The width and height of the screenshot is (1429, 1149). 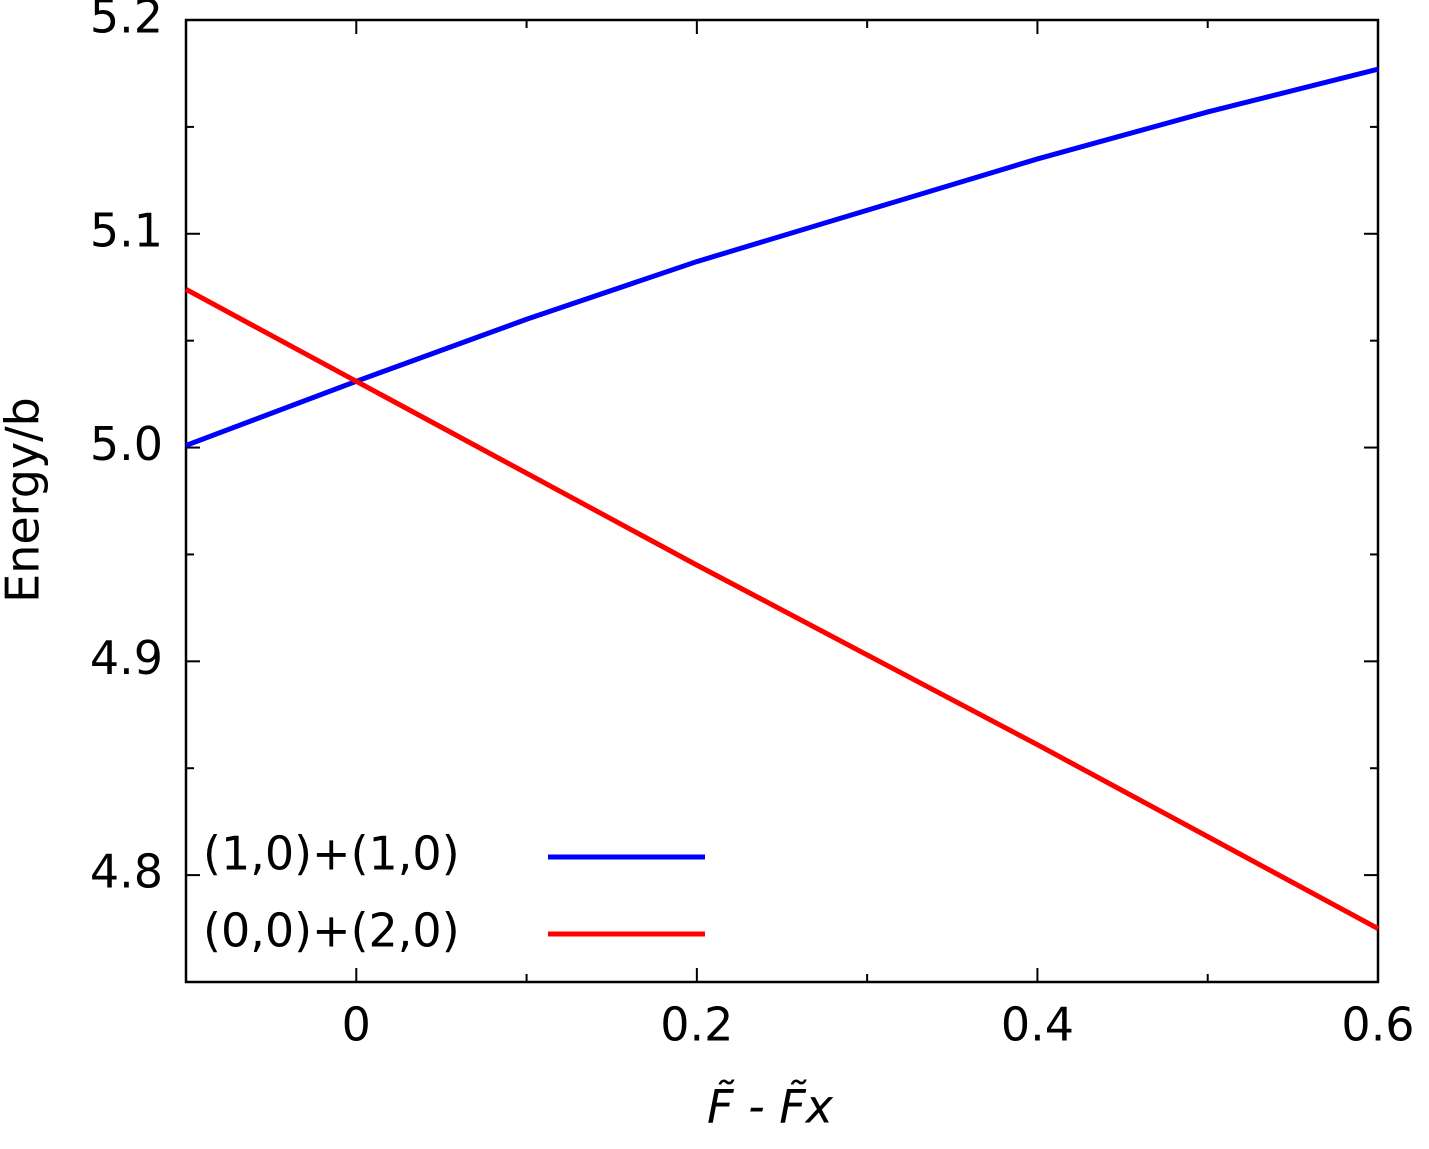 What do you see at coordinates (126, 444) in the screenshot?
I see `y-tick-label: 5.0` at bounding box center [126, 444].